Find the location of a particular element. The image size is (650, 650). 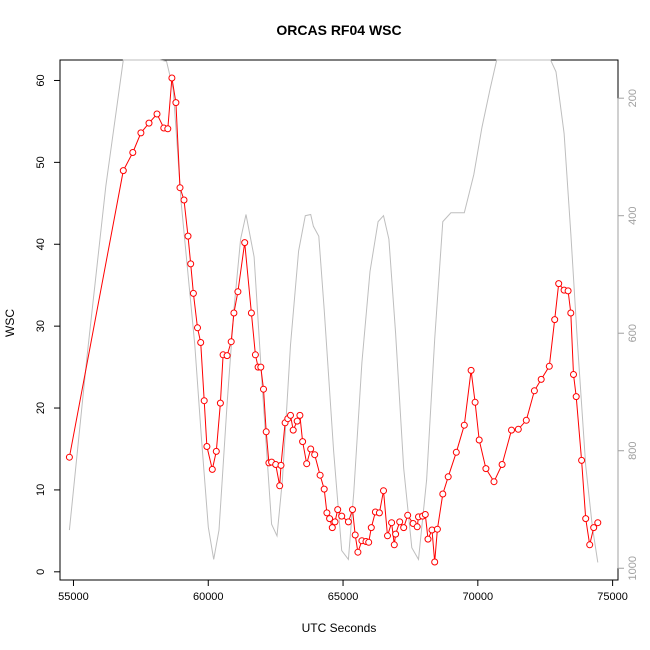

y-axis-left: 0 10 20 30 40 50 60 is located at coordinates (48, 324).